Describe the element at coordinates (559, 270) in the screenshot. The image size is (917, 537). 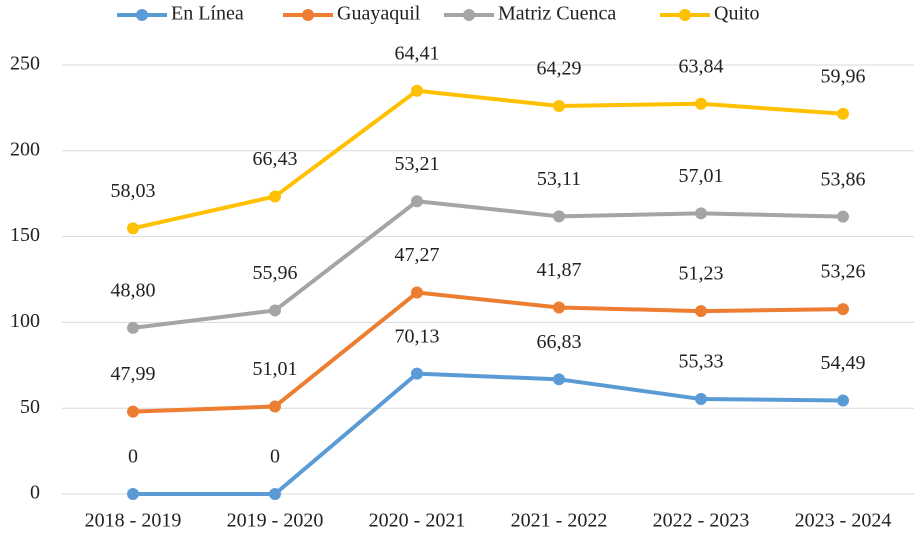
I see `data-label: 41,87` at that location.